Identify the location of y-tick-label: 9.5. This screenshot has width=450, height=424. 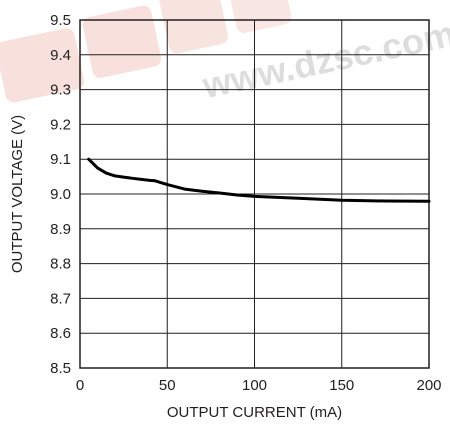
(60, 20).